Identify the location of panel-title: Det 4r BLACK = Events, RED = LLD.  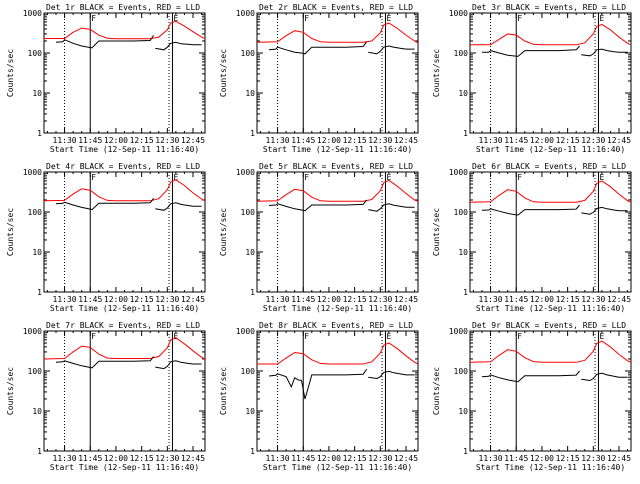
(123, 166).